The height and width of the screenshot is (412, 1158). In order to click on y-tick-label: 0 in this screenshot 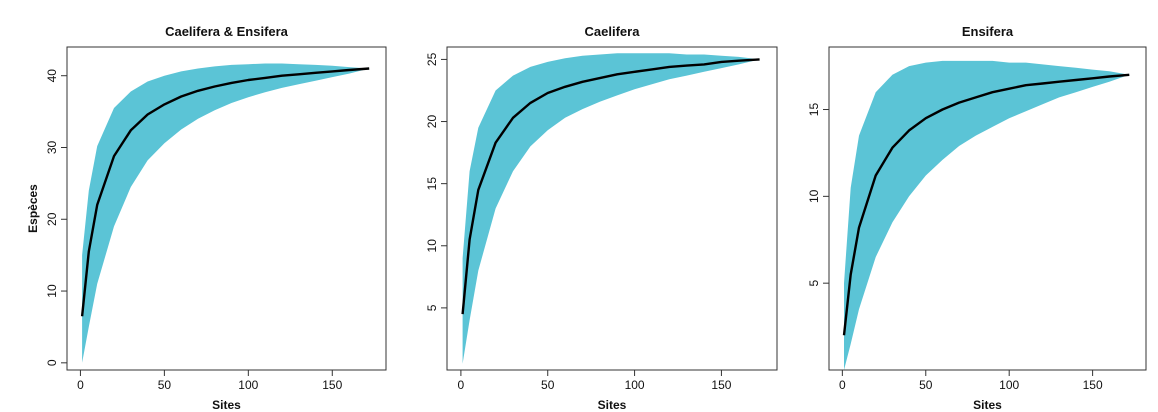, I will do `click(52, 362)`.